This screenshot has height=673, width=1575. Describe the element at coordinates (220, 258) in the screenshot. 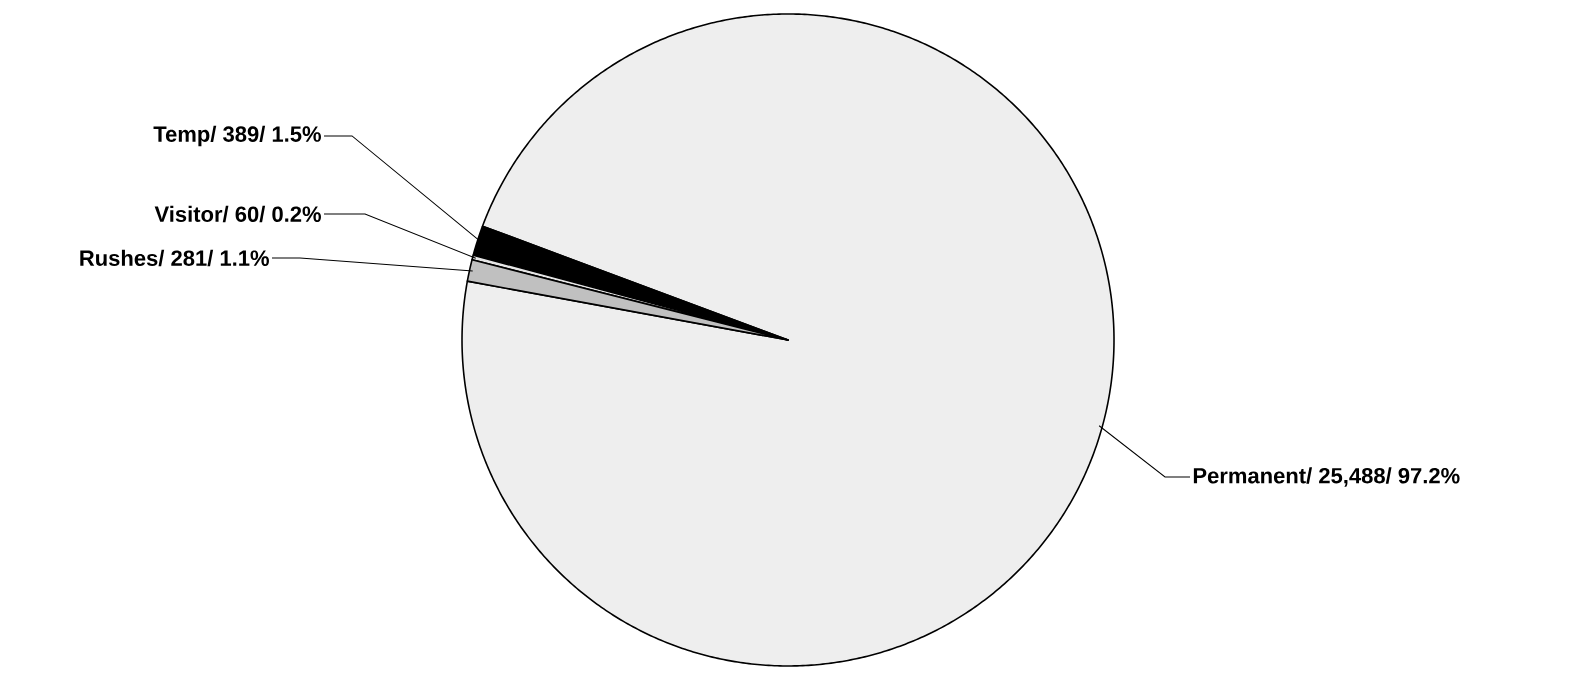

I see `data-label: 281/ 1.1%` at that location.